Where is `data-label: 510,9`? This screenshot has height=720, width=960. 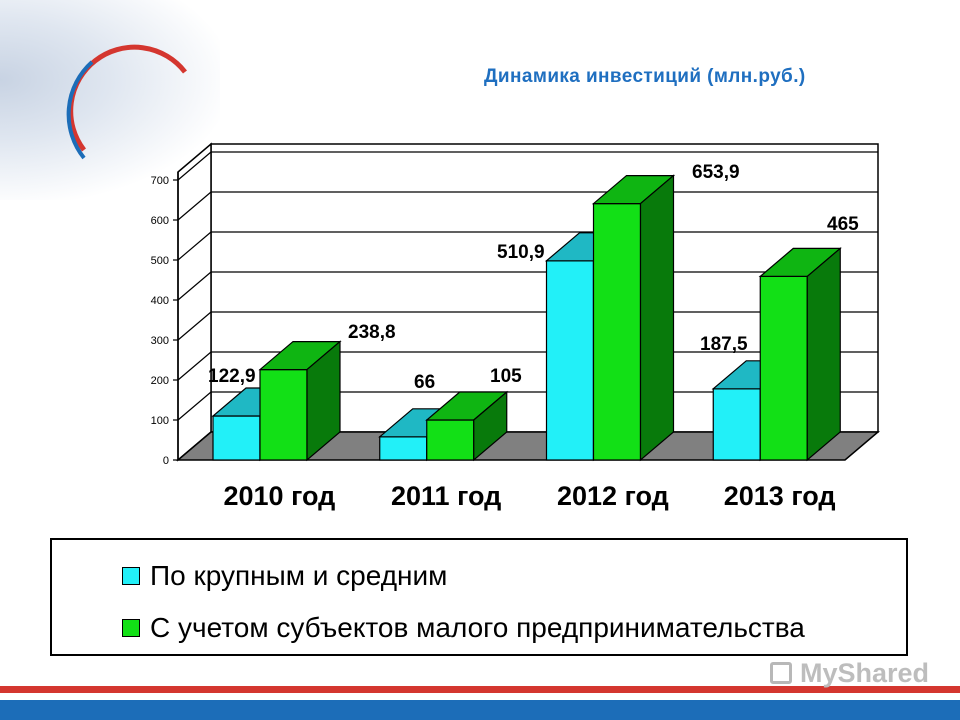
data-label: 510,9 is located at coordinates (521, 252).